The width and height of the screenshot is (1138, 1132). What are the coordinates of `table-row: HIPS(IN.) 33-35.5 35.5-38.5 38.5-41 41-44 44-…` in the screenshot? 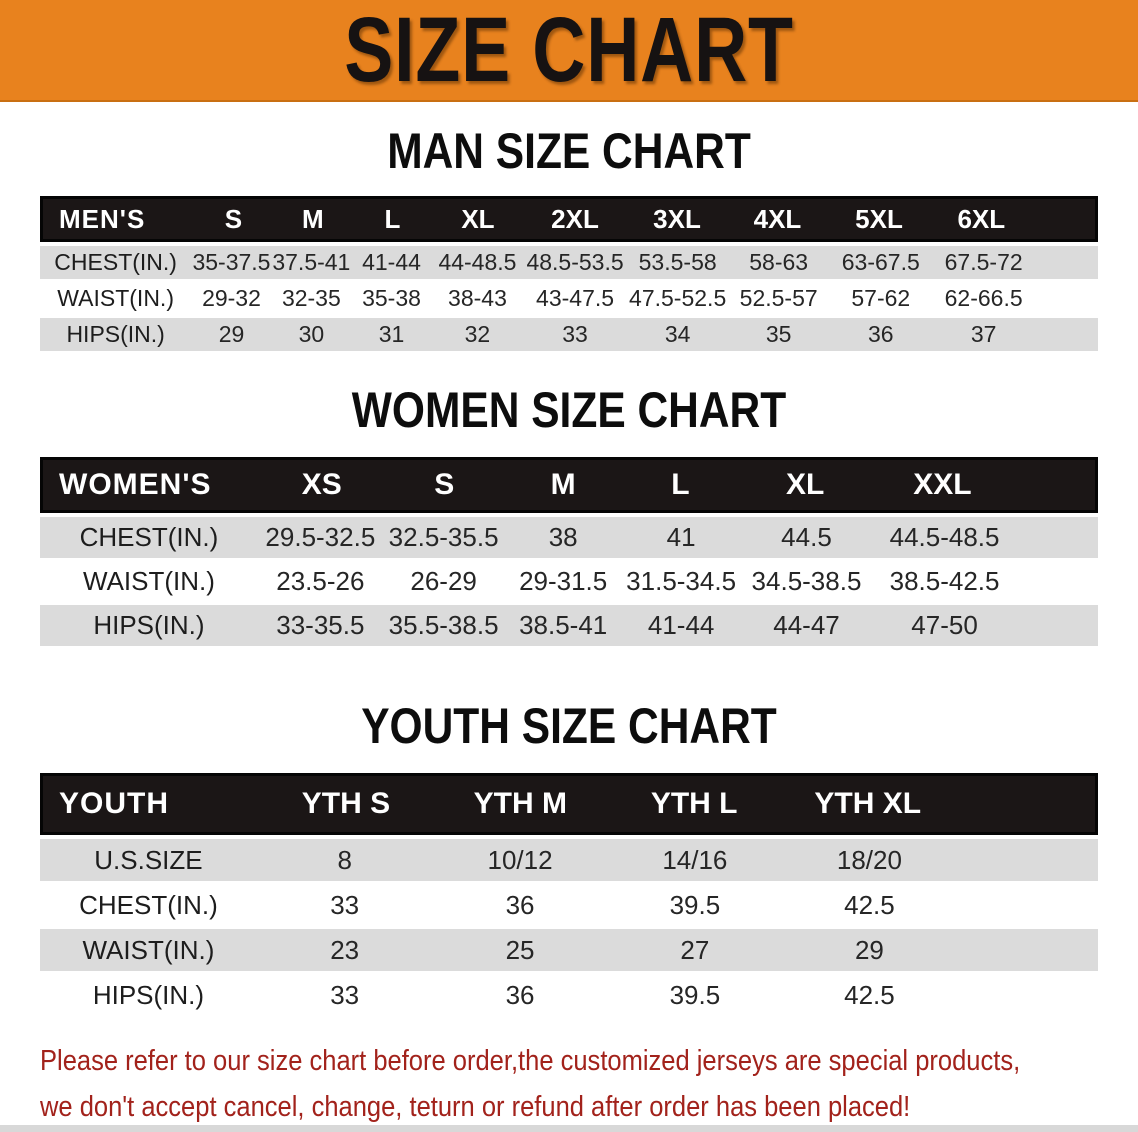 It's located at (569, 625).